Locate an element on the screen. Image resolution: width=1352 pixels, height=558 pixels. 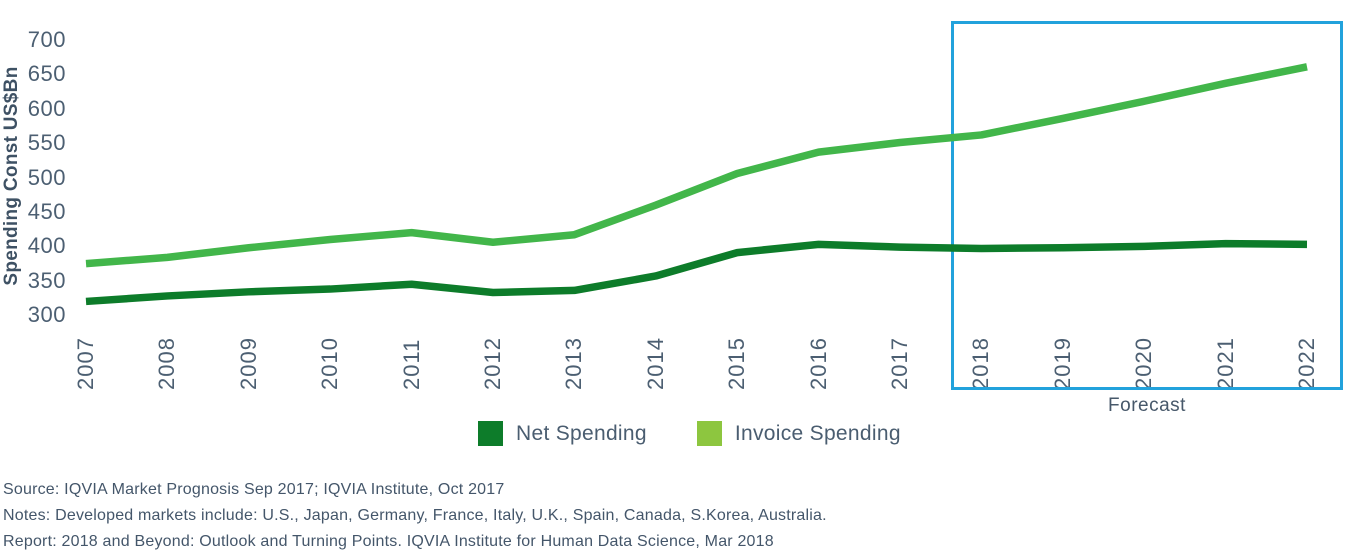
y-tick-label: 550 is located at coordinates (46, 143).